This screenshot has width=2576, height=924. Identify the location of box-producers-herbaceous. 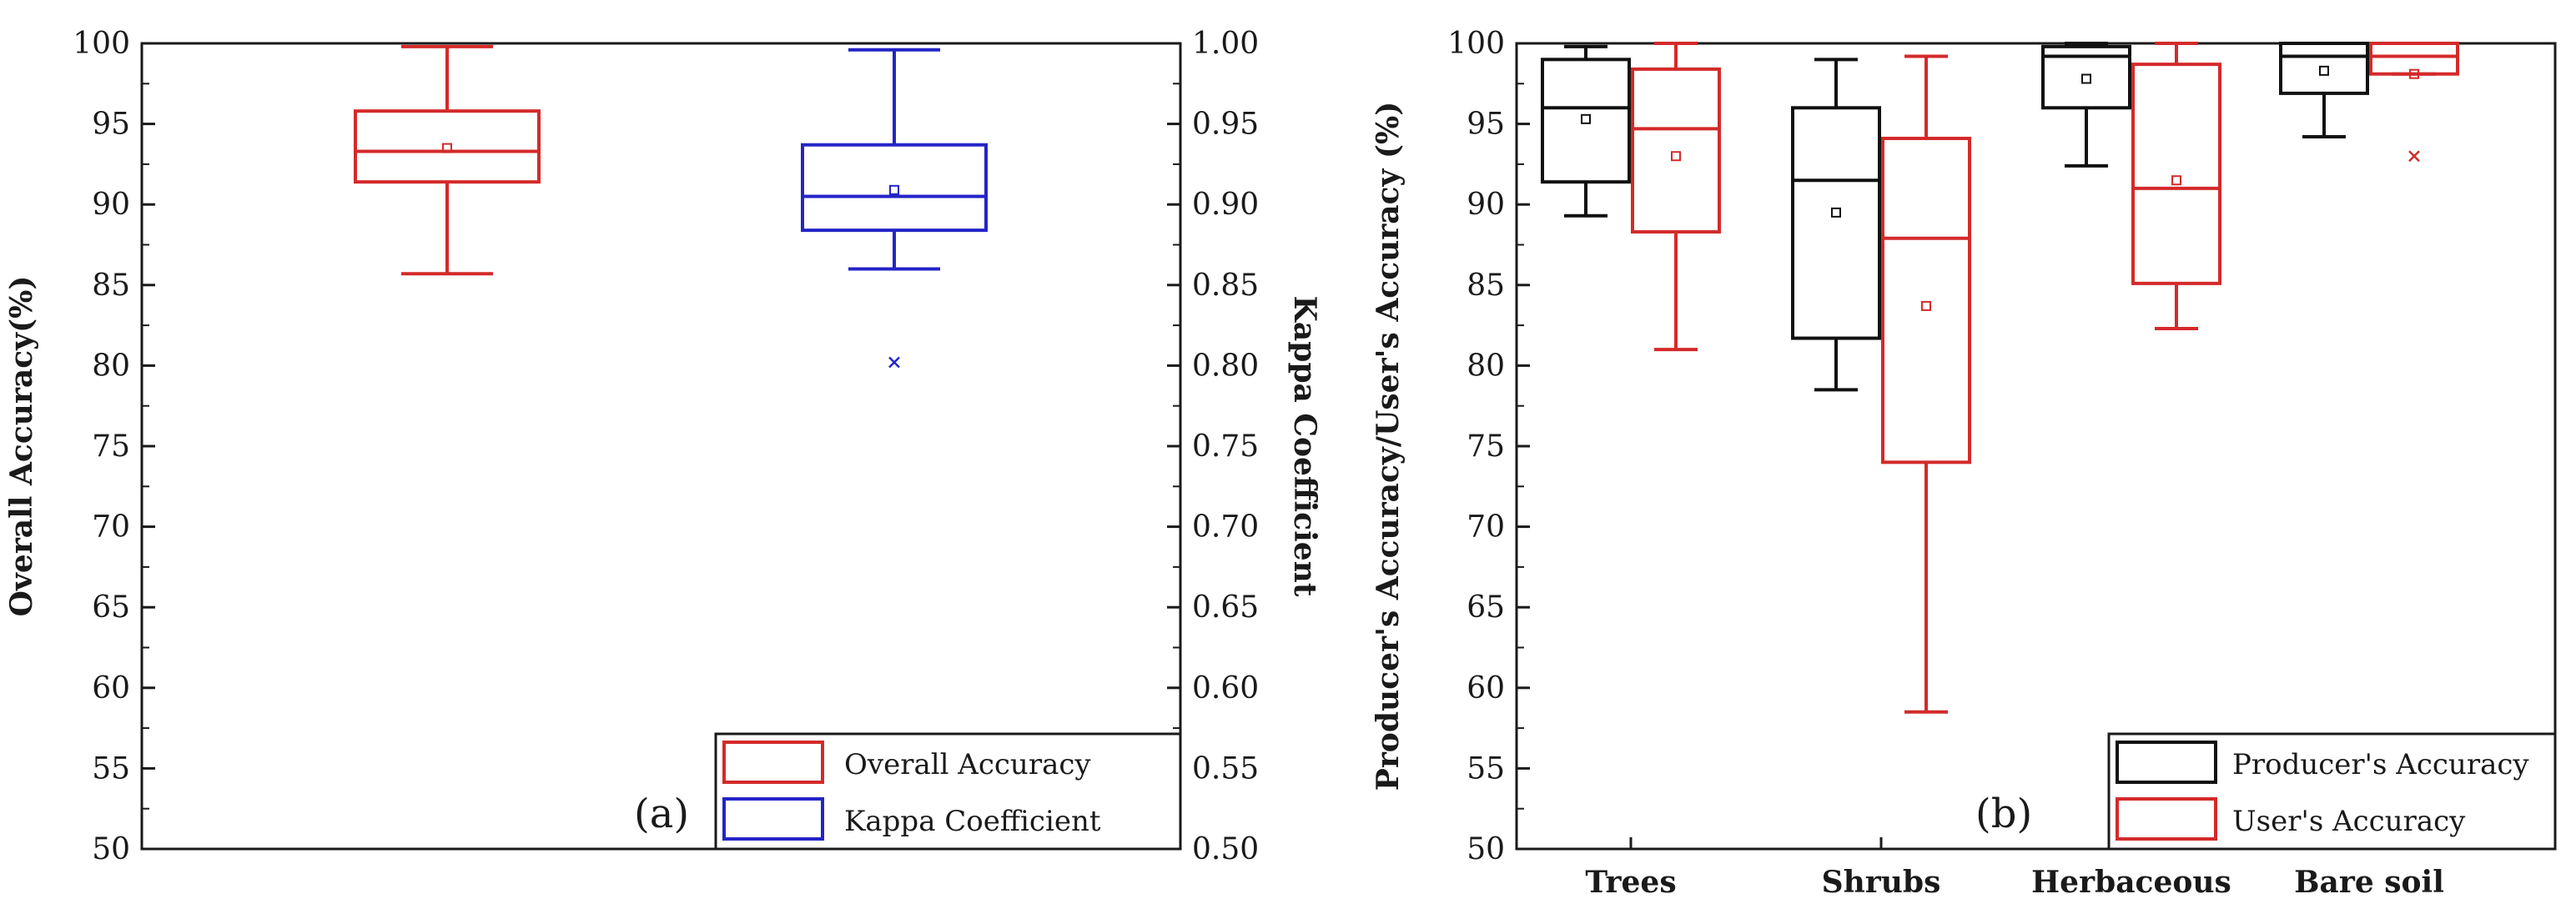
(2086, 105).